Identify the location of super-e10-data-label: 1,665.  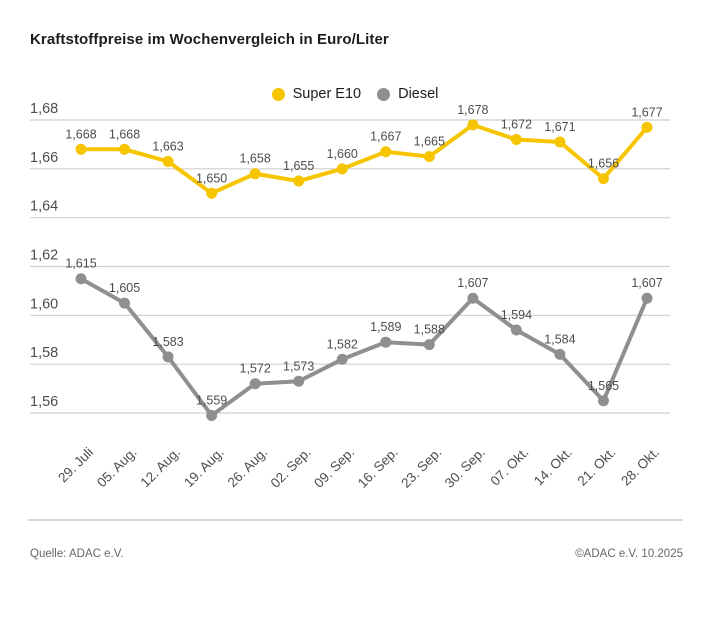
(429, 142).